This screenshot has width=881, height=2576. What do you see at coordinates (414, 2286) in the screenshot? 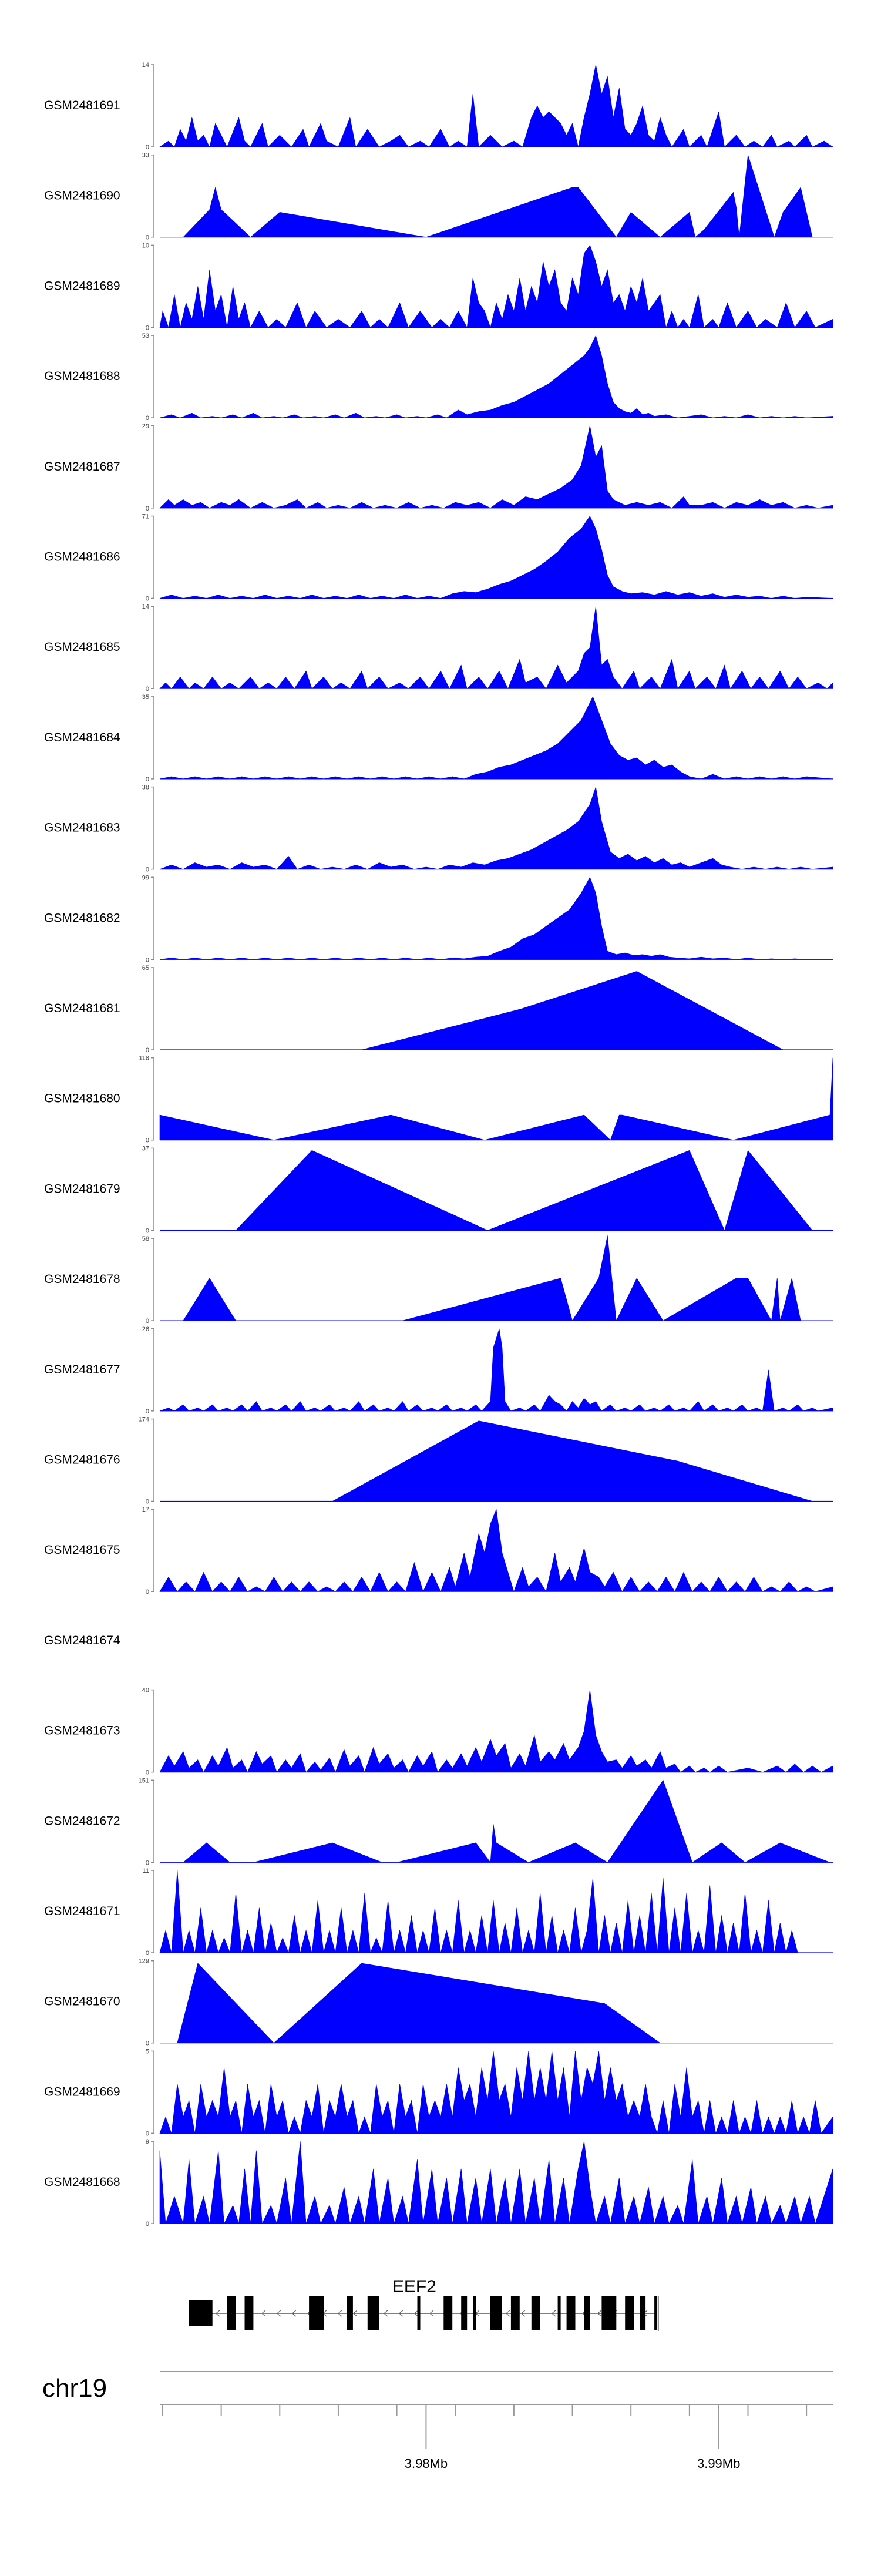
I see `gene-label: EEF2` at bounding box center [414, 2286].